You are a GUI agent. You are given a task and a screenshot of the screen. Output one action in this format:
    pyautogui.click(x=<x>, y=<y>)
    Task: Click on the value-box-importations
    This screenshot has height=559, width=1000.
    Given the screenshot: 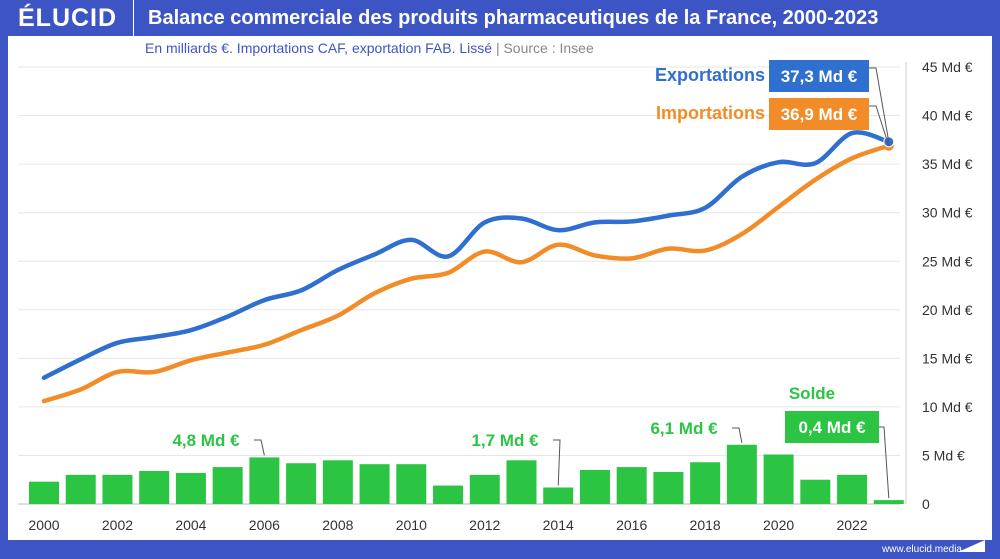 What is the action you would take?
    pyautogui.click(x=819, y=114)
    